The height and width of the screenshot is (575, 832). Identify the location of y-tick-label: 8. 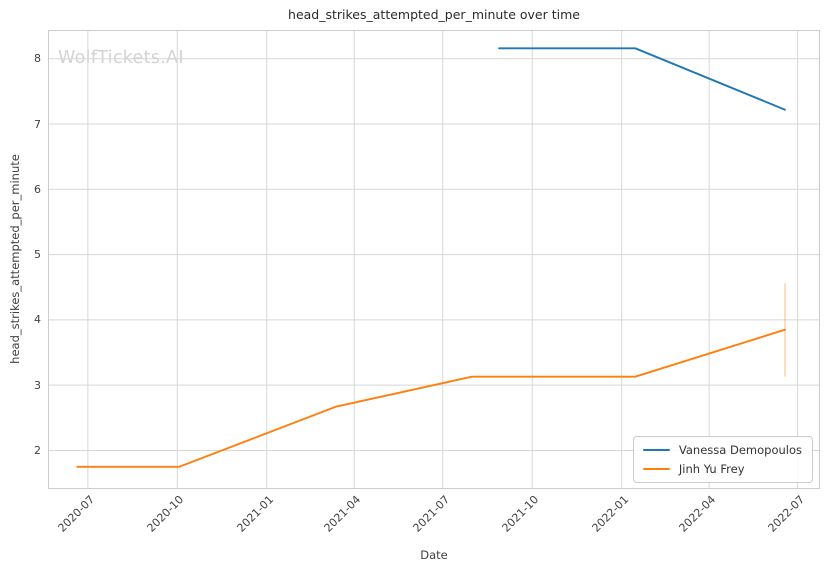
(37, 59).